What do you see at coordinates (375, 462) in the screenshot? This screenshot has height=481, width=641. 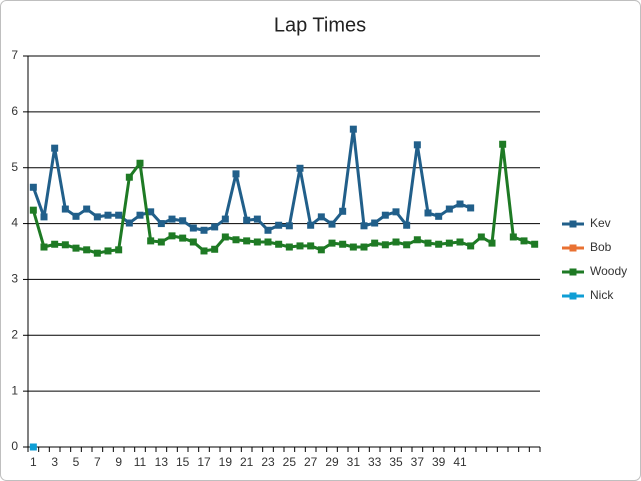 I see `x-tick-label: 33` at bounding box center [375, 462].